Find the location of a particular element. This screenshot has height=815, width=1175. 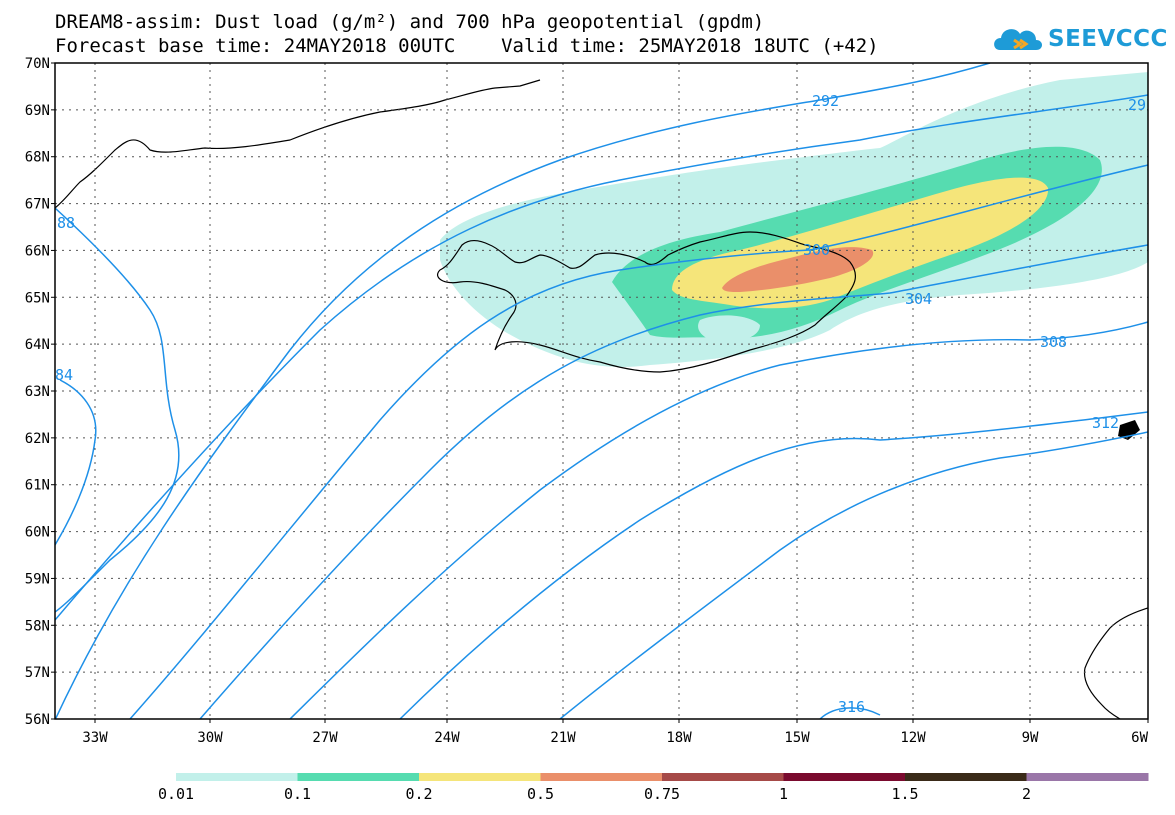

logo-text: SEEVCCC is located at coordinates (1108, 39).